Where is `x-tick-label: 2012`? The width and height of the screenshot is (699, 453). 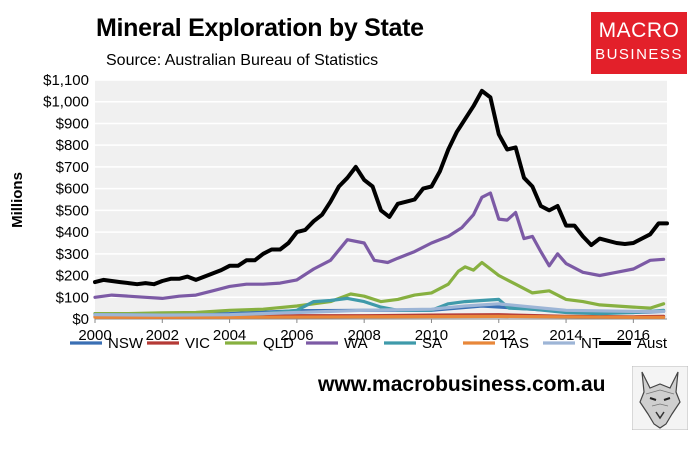
x-tick-label: 2012 is located at coordinates (498, 335).